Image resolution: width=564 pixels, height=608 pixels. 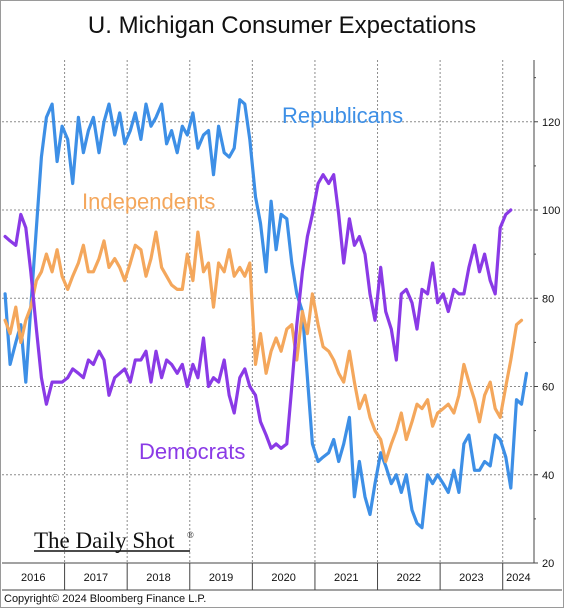 What do you see at coordinates (548, 299) in the screenshot?
I see `y-tick-label: 80` at bounding box center [548, 299].